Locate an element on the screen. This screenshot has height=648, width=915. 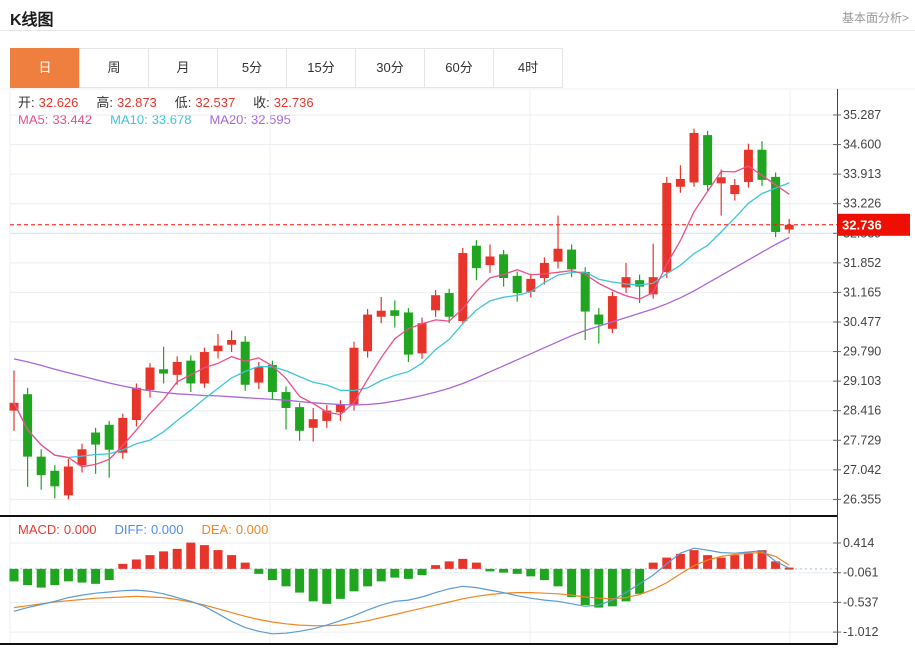
y-axis-label: 28.416 is located at coordinates (862, 411).